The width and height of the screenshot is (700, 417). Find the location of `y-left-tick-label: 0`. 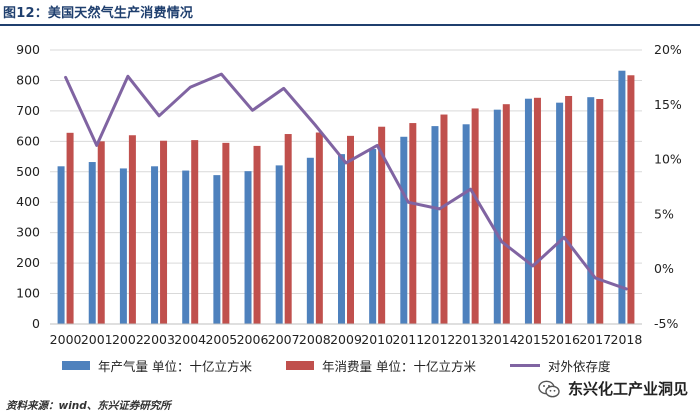

y-left-tick-label: 0 is located at coordinates (36, 323).